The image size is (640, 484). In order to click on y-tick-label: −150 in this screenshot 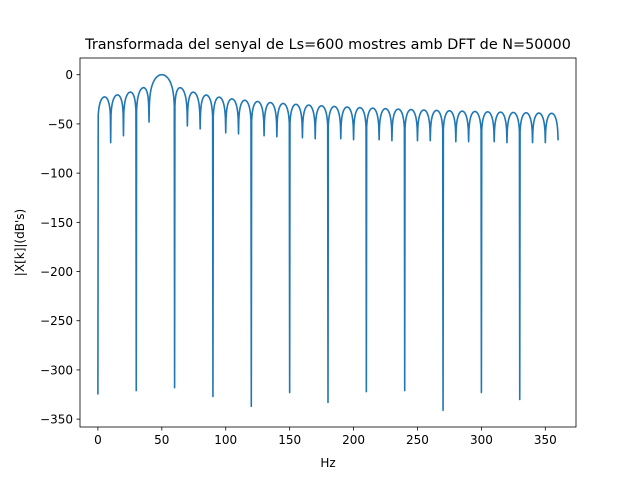, I will do `click(56, 223)`.